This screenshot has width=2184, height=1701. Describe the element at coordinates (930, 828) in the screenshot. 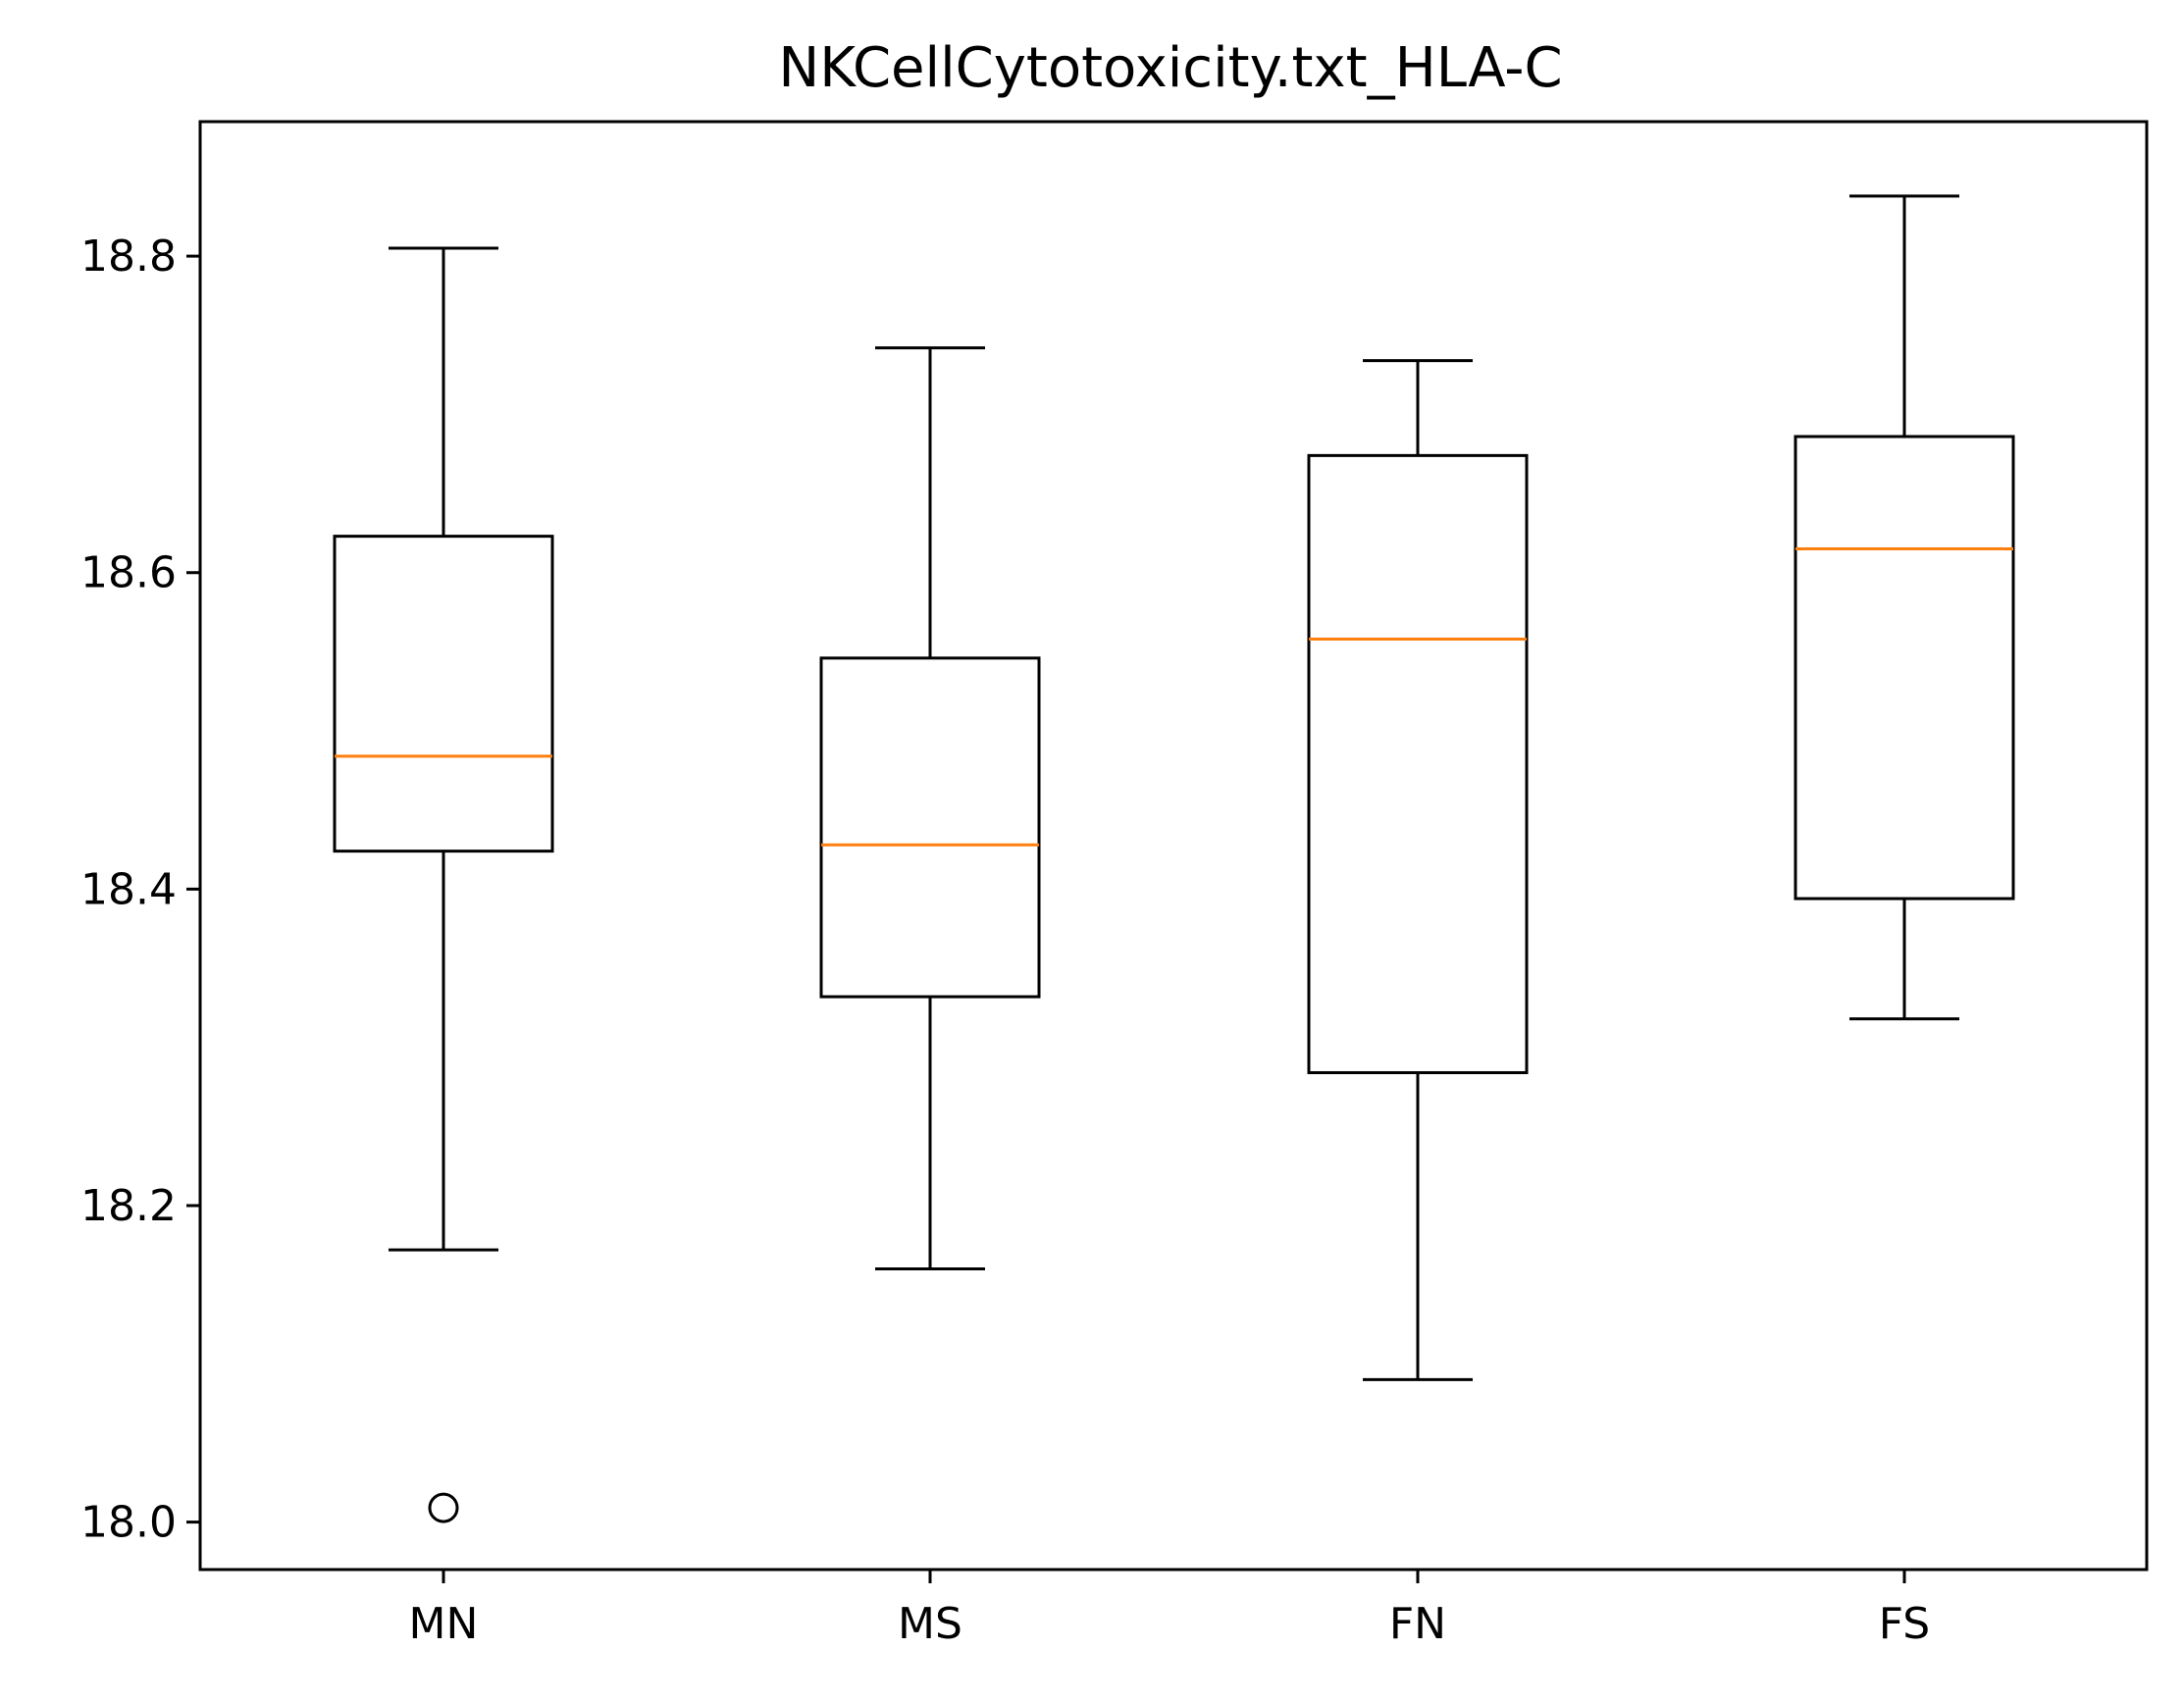

I see `box-ms` at that location.